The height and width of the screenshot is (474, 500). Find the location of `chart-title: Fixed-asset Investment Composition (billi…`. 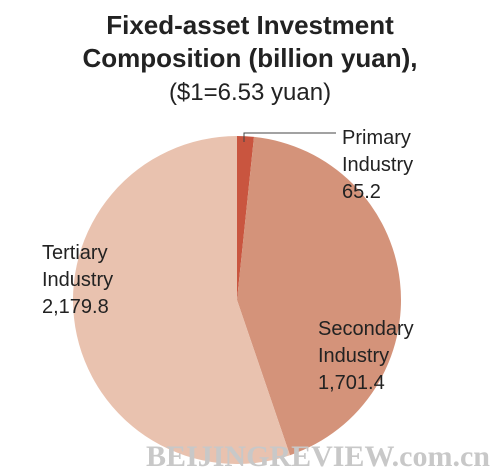

chart-title: Fixed-asset Investment Composition (billi… is located at coordinates (249, 41).